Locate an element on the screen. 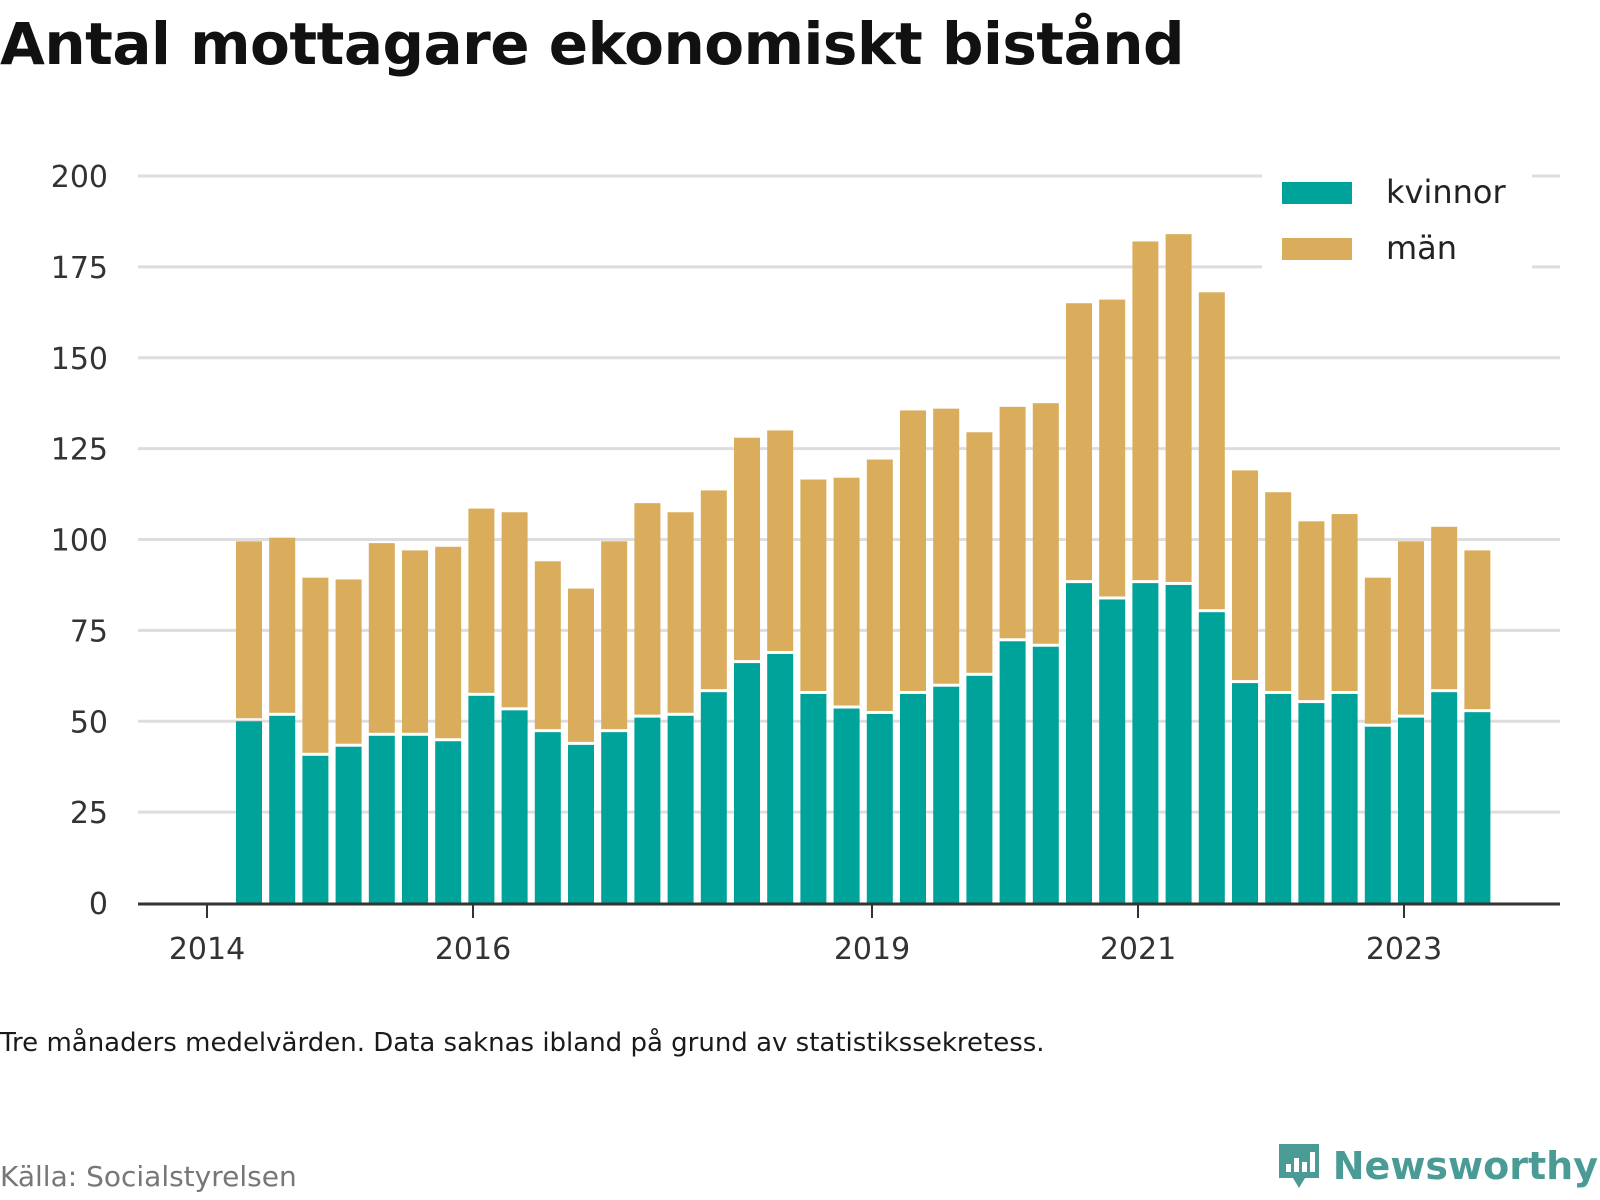  y-tick-label: 175 is located at coordinates (79, 268).